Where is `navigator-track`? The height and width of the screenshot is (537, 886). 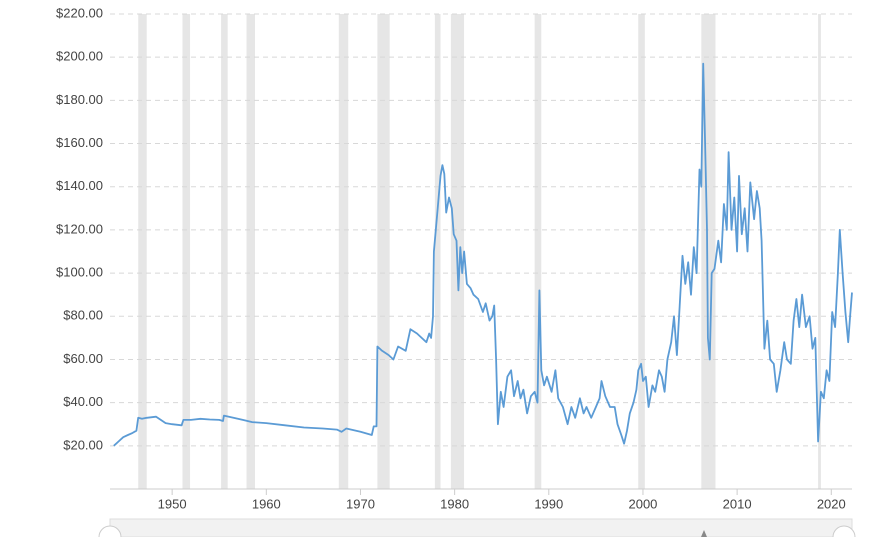
navigator-track is located at coordinates (481, 527).